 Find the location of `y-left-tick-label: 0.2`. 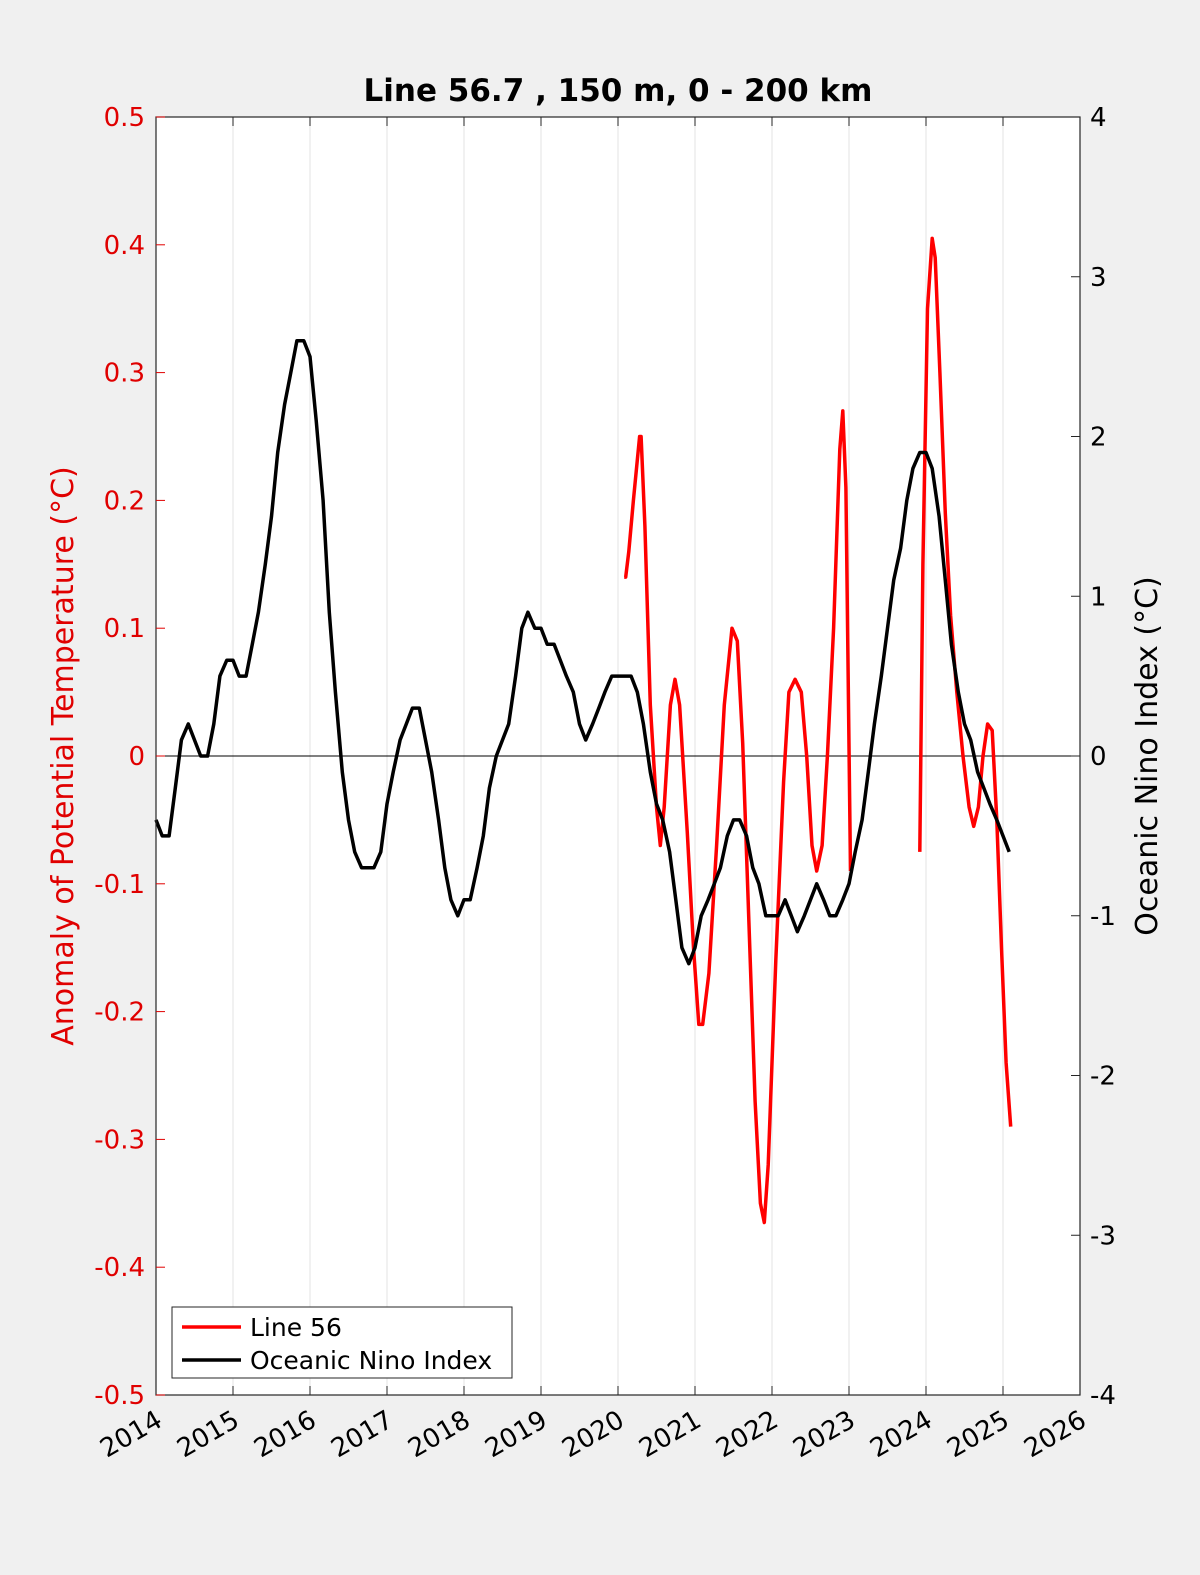

y-left-tick-label: 0.2 is located at coordinates (124, 501).